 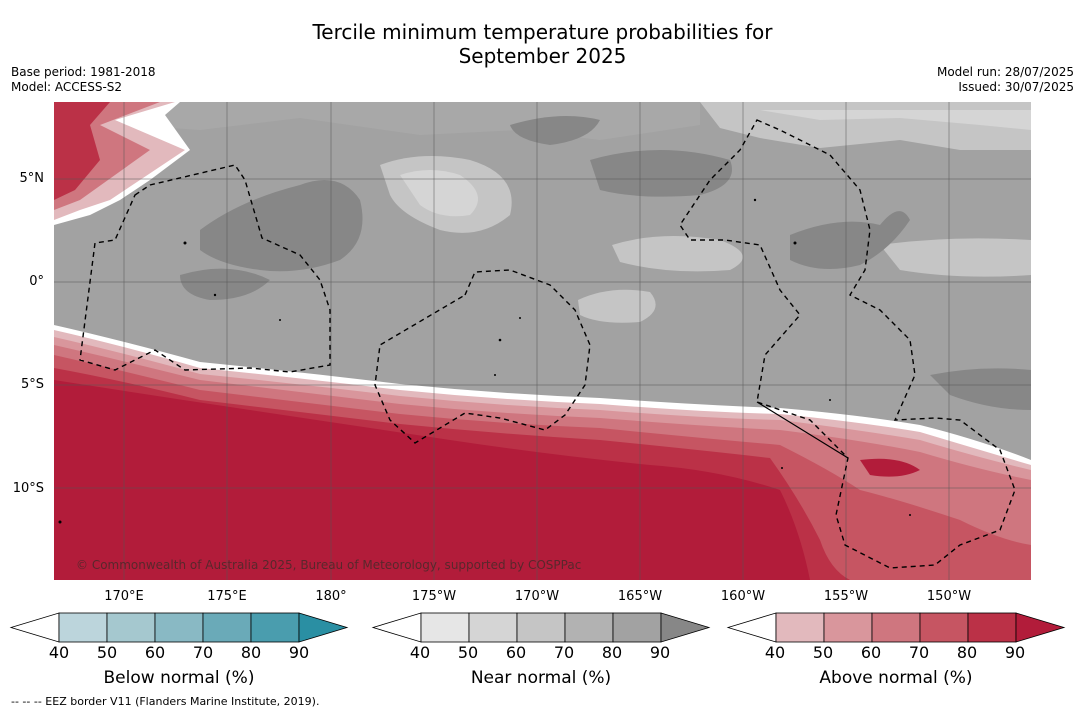 I want to click on eez-kiribati-gilbert, so click(x=205, y=268).